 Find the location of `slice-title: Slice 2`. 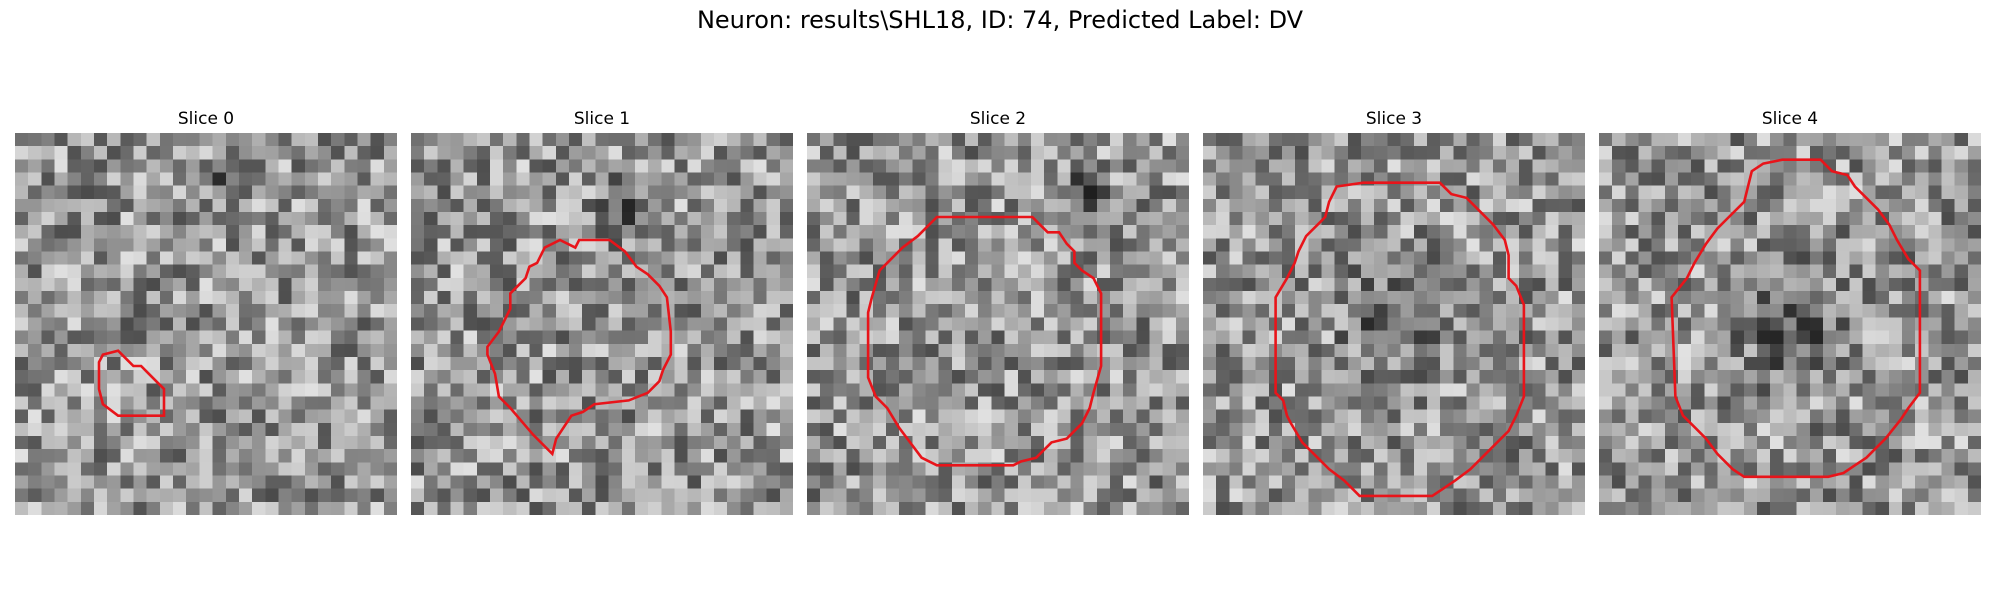

slice-title: Slice 2 is located at coordinates (998, 119).